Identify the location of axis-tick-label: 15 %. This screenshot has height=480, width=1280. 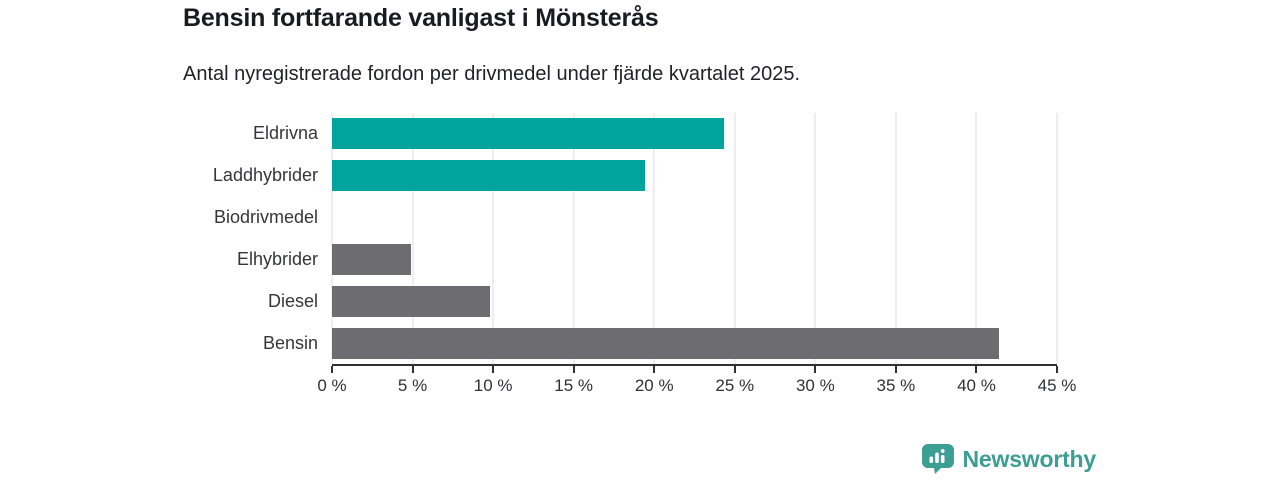
(574, 385).